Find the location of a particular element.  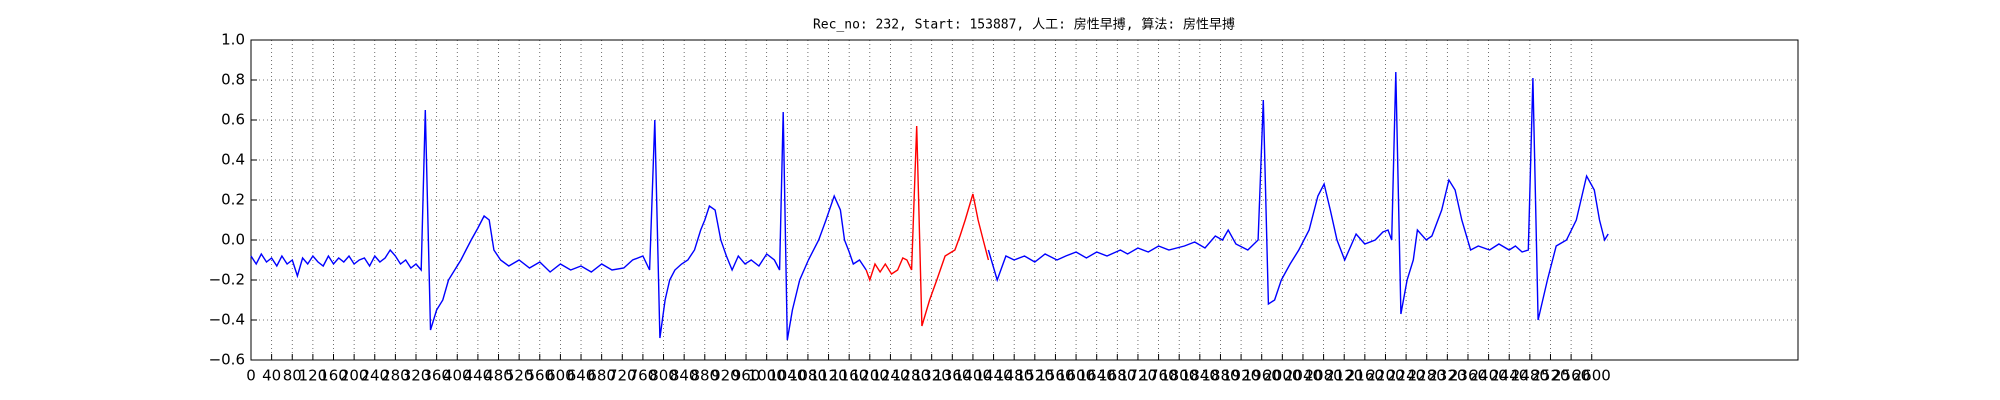

x-tick-label: 600 is located at coordinates (560, 376).